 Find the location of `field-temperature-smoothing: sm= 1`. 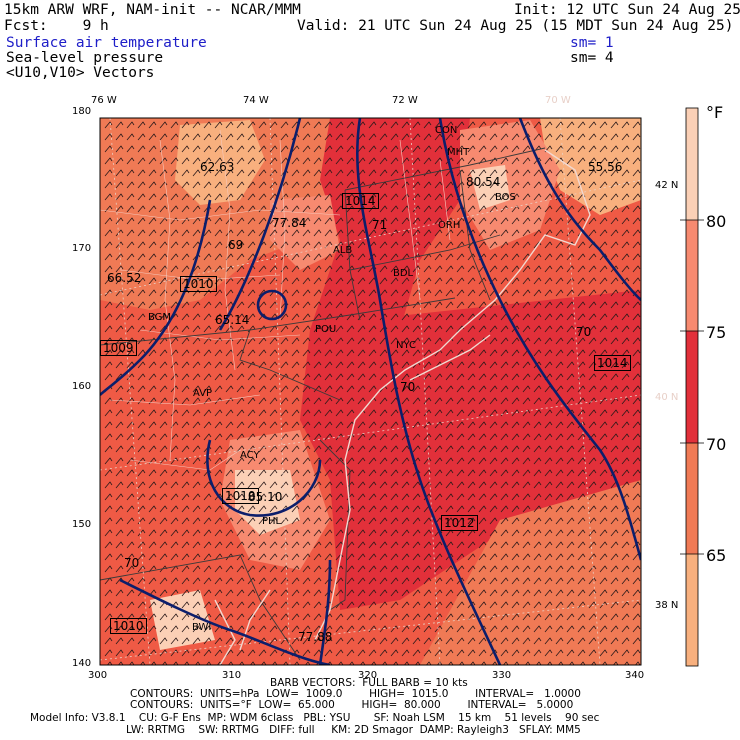

field-temperature-smoothing: sm= 1 is located at coordinates (592, 43).